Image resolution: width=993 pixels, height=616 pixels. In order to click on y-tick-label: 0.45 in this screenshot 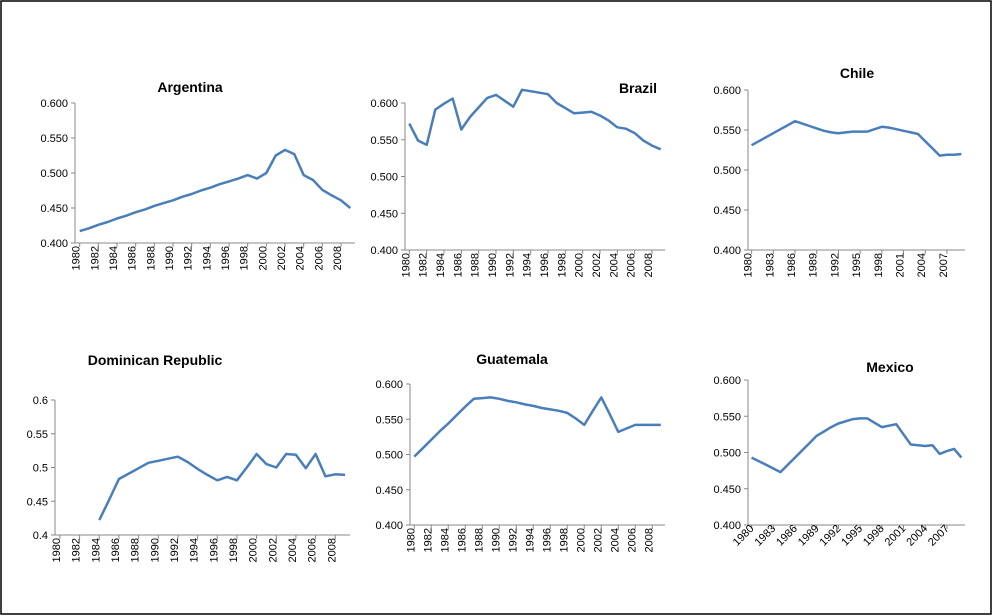, I will do `click(37, 502)`.